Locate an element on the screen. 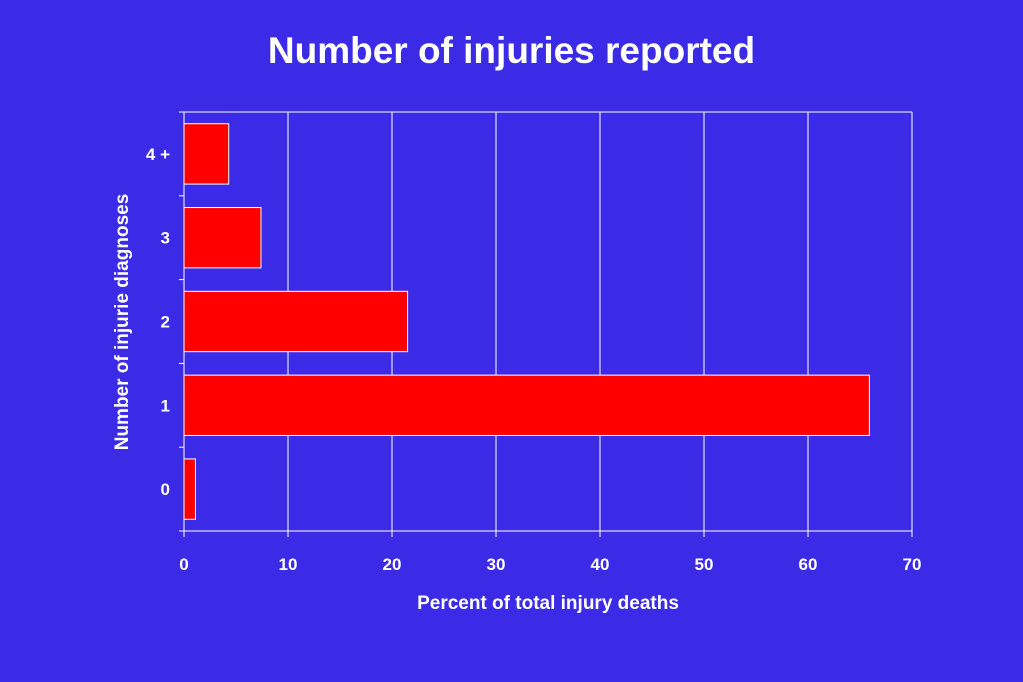 The image size is (1023, 682). y-axis-label: Number of injurie diagnoses is located at coordinates (122, 322).